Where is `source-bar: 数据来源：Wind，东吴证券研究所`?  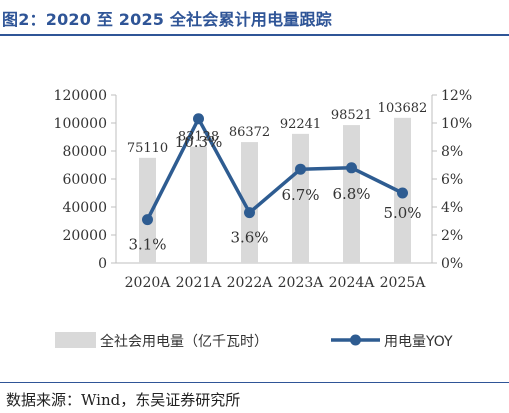 source-bar: 数据来源：Wind，东吴证券研究所 is located at coordinates (254, 397).